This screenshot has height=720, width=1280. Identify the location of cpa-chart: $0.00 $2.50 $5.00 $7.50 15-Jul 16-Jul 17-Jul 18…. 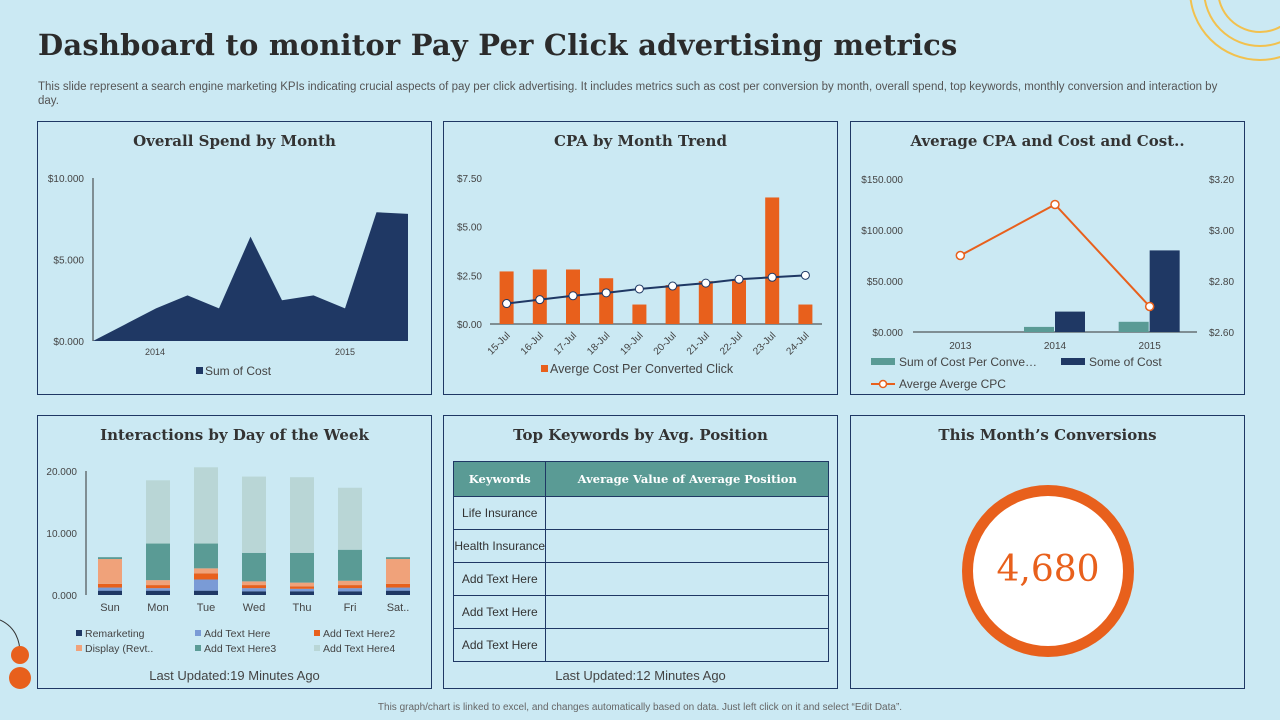
(639, 275).